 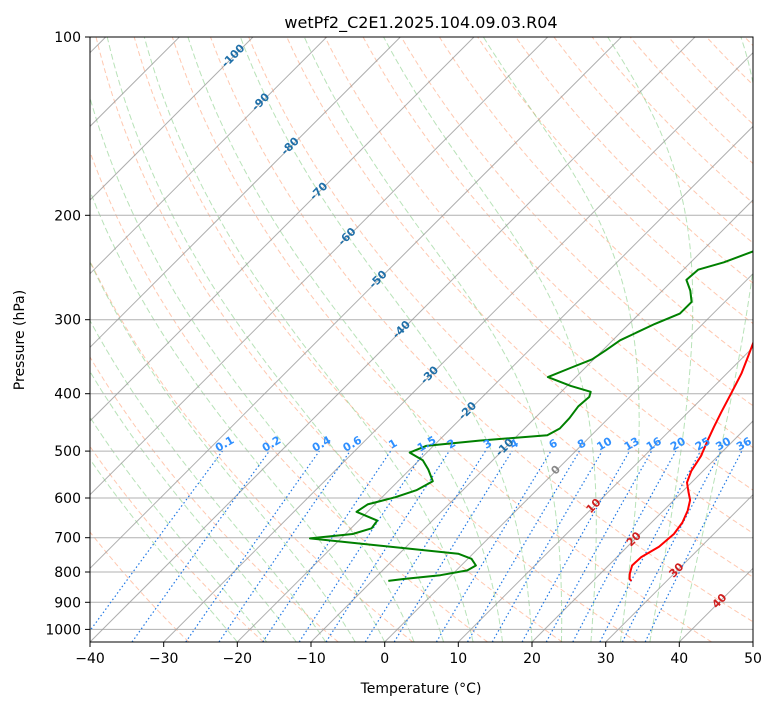 What do you see at coordinates (164, 659) in the screenshot?
I see `x-tick-label: −30` at bounding box center [164, 659].